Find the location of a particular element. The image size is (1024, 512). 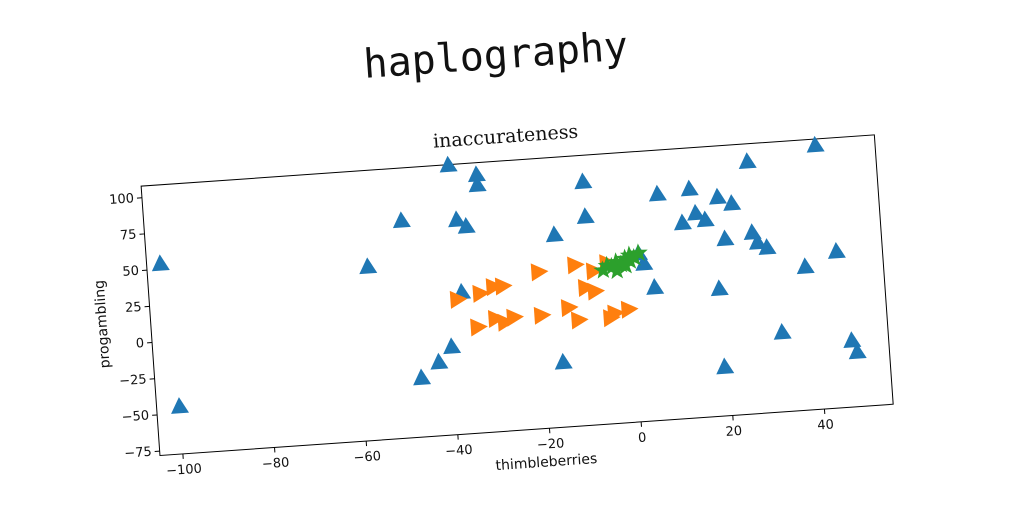

x-tick-label-2: −60 is located at coordinates (367, 457).